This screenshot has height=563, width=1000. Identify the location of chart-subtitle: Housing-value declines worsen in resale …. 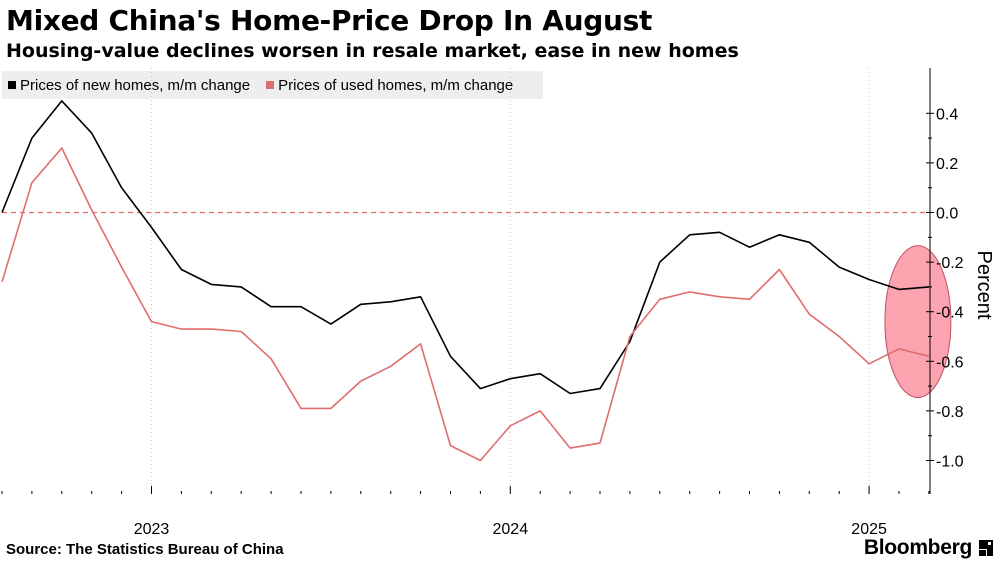
(372, 51).